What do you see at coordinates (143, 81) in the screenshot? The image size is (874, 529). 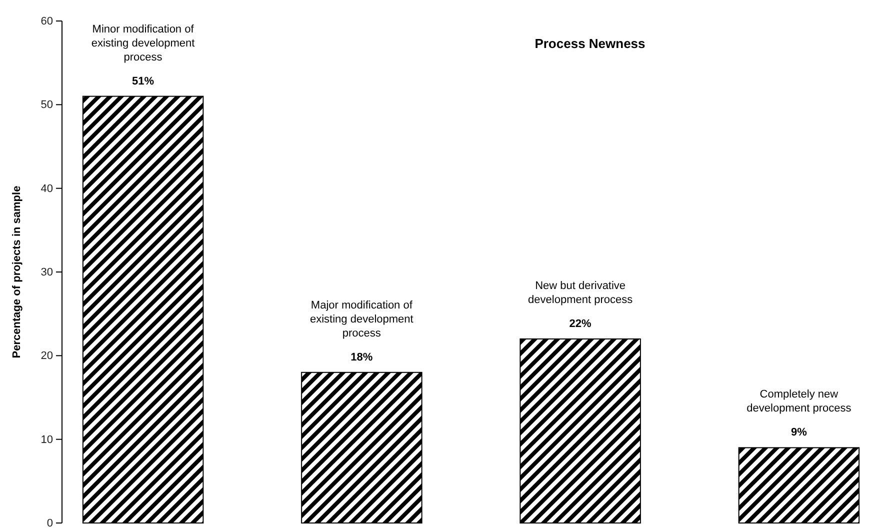 I see `data-label: 51%` at bounding box center [143, 81].